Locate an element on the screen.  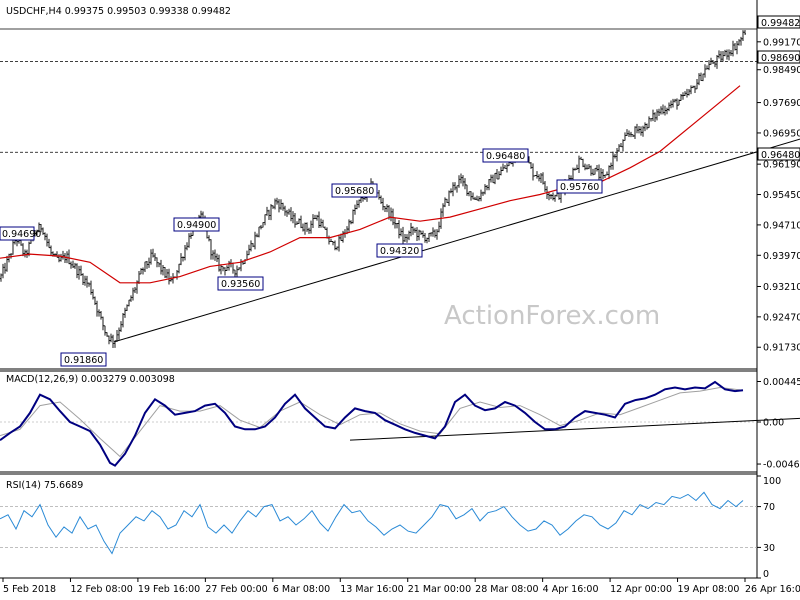
time-axis-tick-label: 6 Mar 08:00 is located at coordinates (301, 589).